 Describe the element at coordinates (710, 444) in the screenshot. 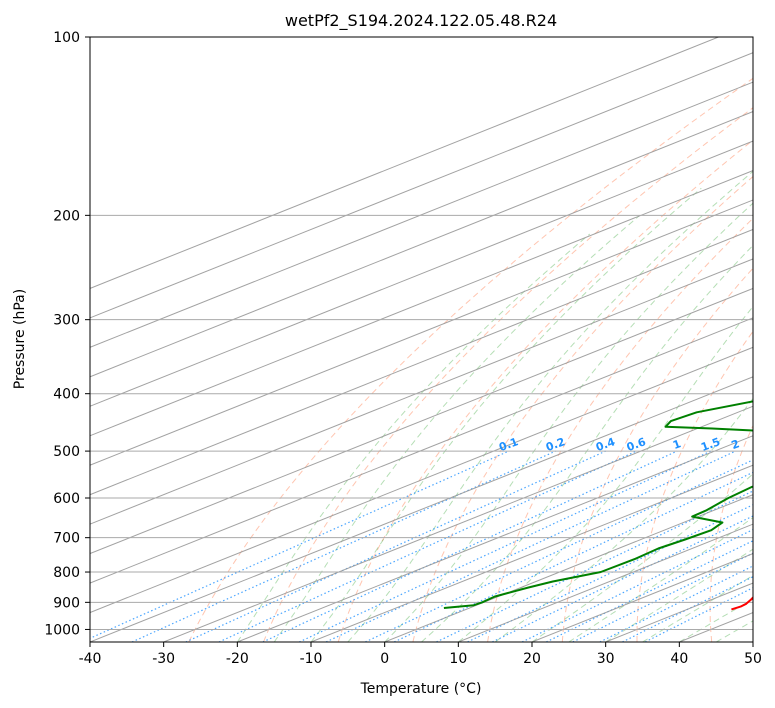

I see `mixing-ratio-label: 1.5` at that location.